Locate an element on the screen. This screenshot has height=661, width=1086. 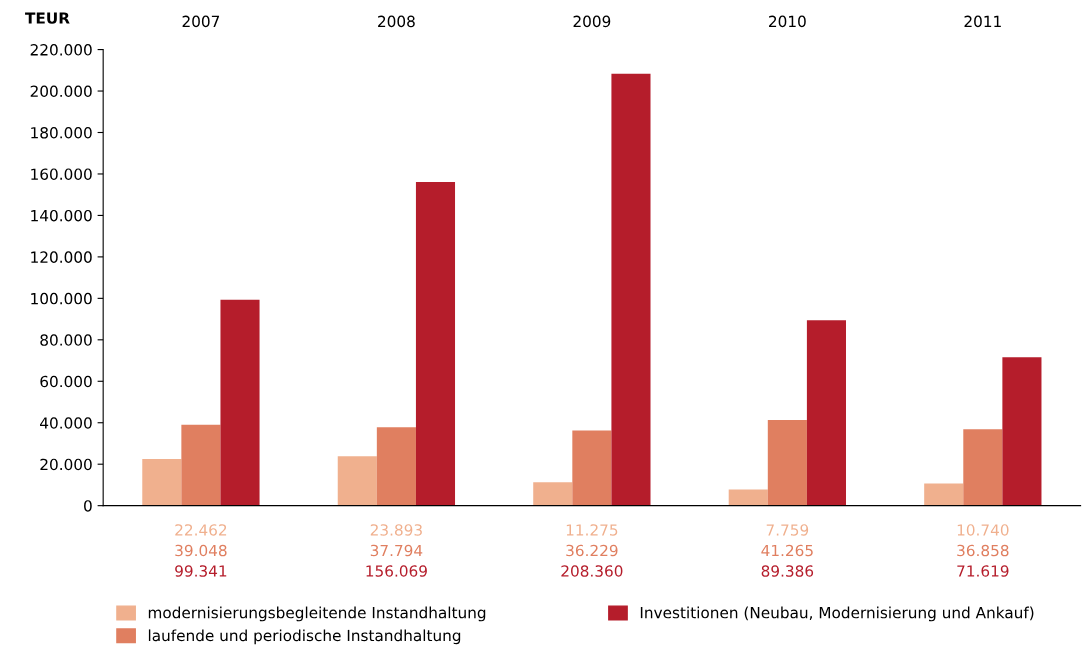
y-tick-label: 100.000 is located at coordinates (61, 298).